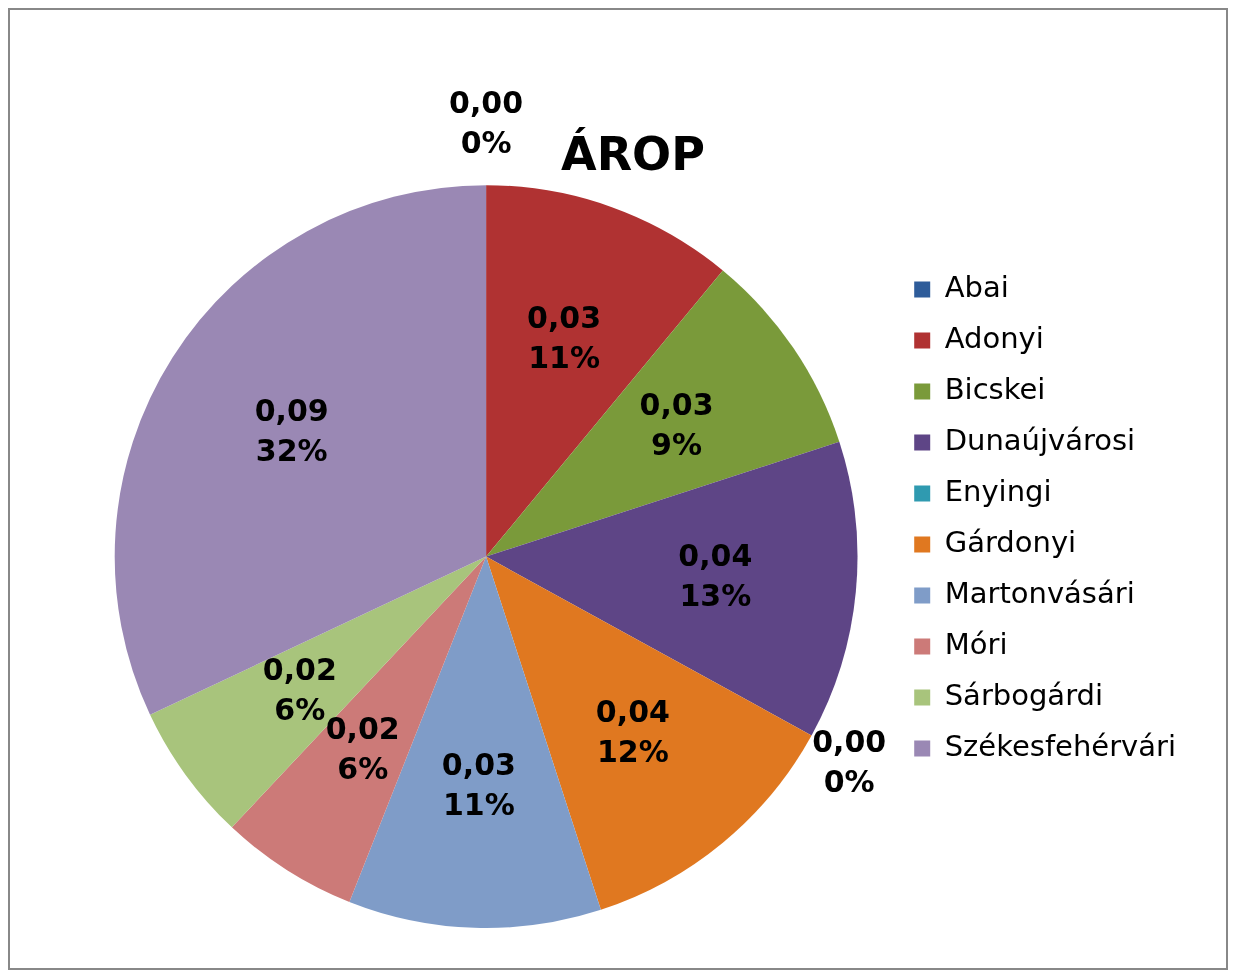 This screenshot has height=977, width=1234. I want to click on legend-label: Gárdonyi, so click(1010, 542).